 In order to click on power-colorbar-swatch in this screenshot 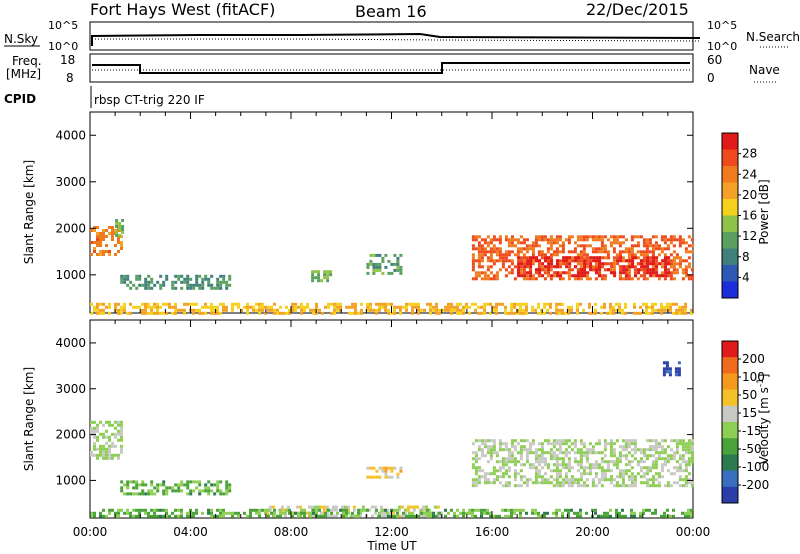, I will do `click(730, 141)`.